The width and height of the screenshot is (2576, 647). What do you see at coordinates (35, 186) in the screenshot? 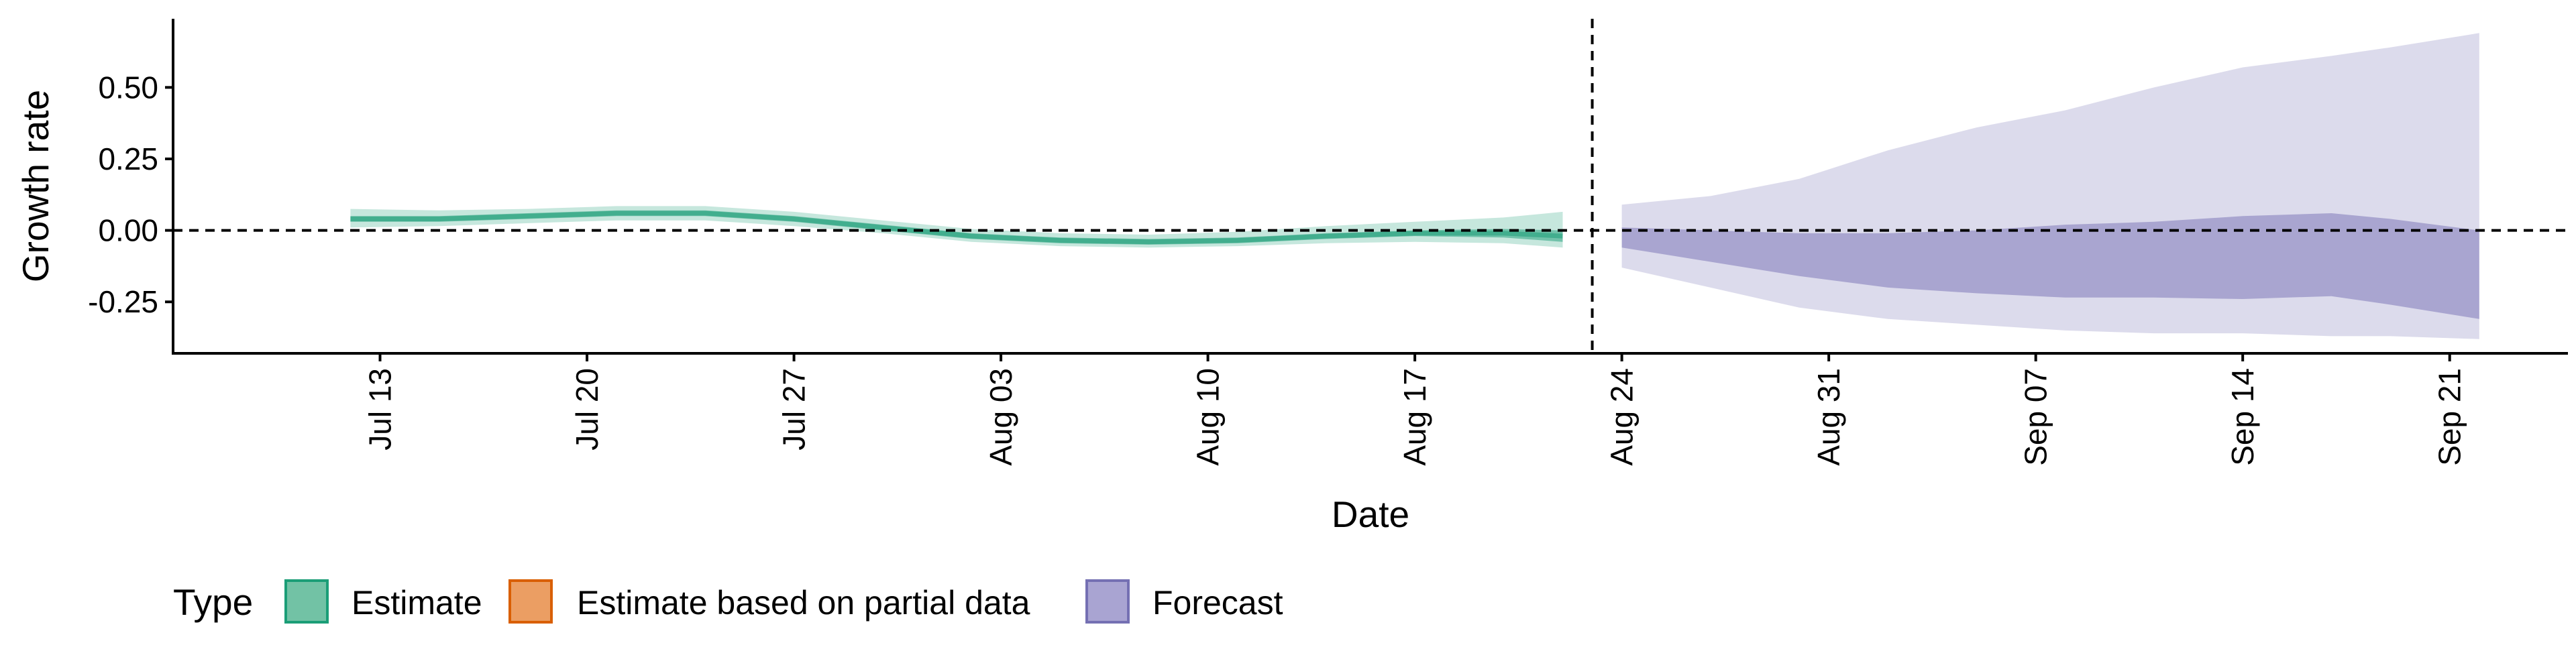
I see `y-axis-title: Growth rate` at bounding box center [35, 186].